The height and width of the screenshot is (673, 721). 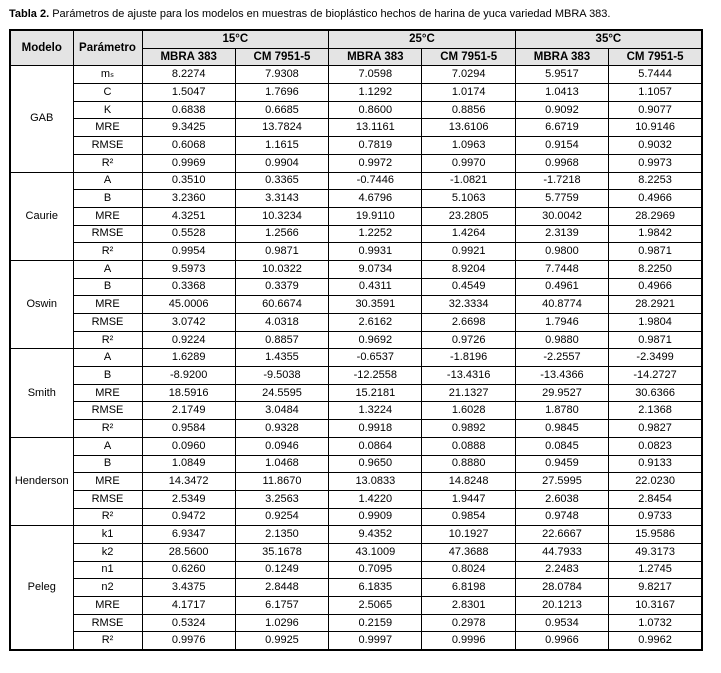 I want to click on value-cell: 22.0230, so click(x=655, y=481).